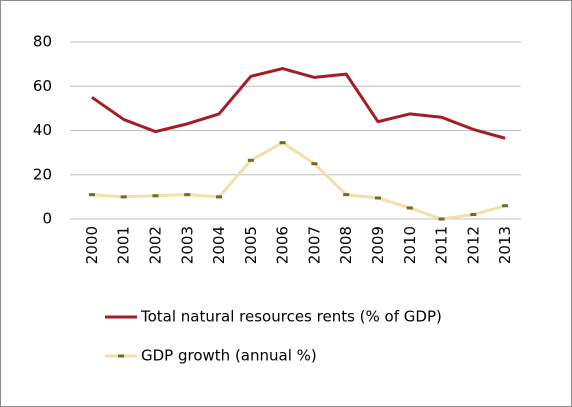 Image resolution: width=572 pixels, height=407 pixels. What do you see at coordinates (42, 174) in the screenshot?
I see `y-tick-label: 20` at bounding box center [42, 174].